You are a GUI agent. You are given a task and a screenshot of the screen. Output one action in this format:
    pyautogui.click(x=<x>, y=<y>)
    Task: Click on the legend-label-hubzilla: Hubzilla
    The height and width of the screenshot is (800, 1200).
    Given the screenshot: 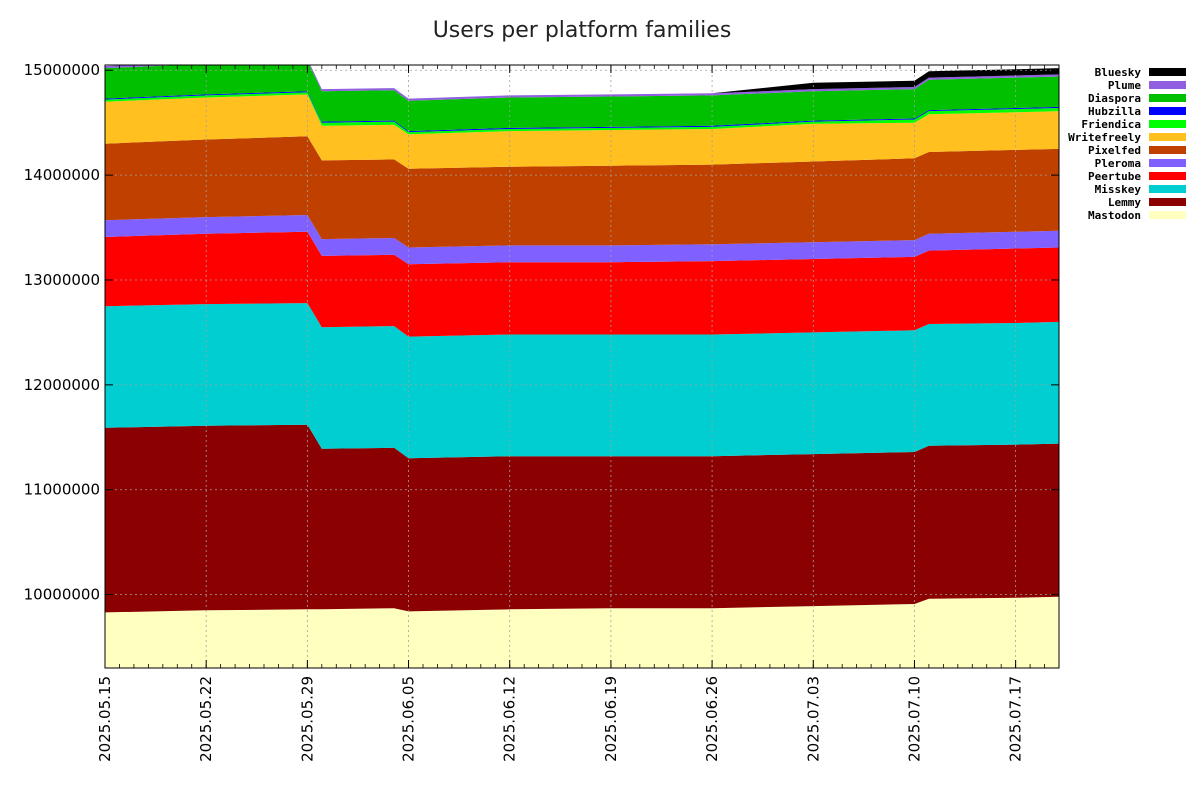 What is the action you would take?
    pyautogui.click(x=1114, y=111)
    